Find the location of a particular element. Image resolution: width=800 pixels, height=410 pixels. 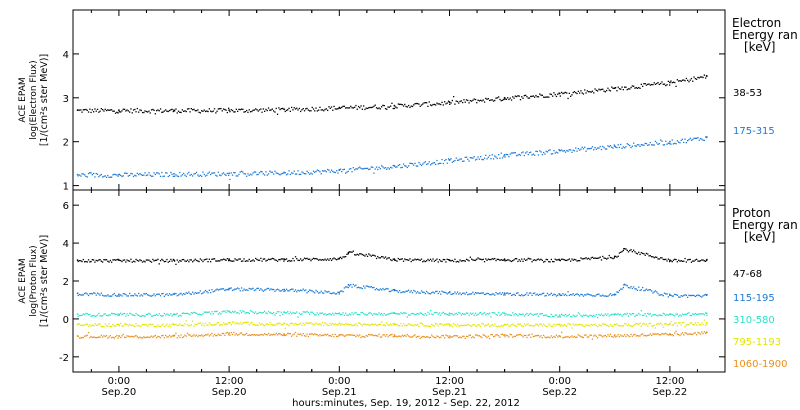

x-tick-date-label: Sep.22 is located at coordinates (559, 392).